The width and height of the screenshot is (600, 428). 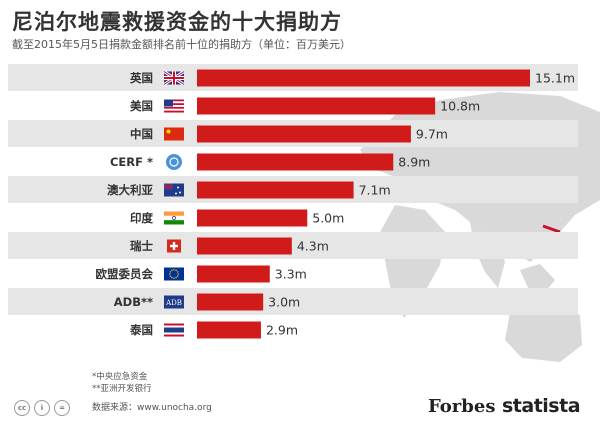 I want to click on flag-icon: ADB, so click(x=174, y=302).